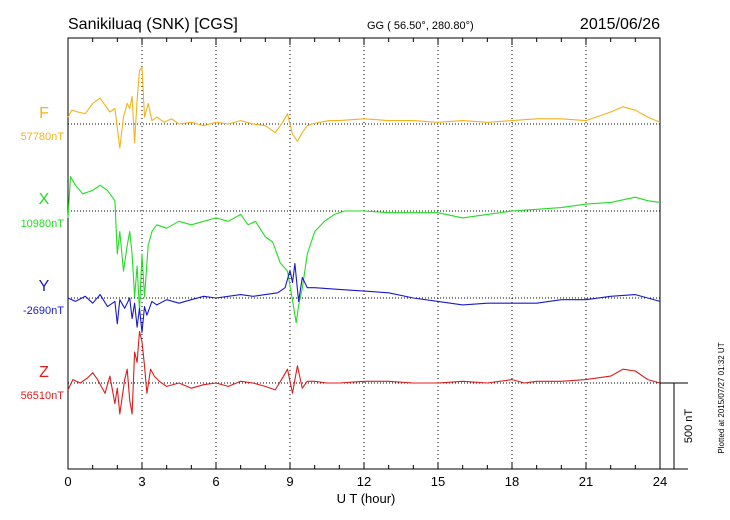 The height and width of the screenshot is (520, 730). Describe the element at coordinates (420, 26) in the screenshot. I see `station-coordinates: GG ( 56.50°, 280.80°)` at that location.